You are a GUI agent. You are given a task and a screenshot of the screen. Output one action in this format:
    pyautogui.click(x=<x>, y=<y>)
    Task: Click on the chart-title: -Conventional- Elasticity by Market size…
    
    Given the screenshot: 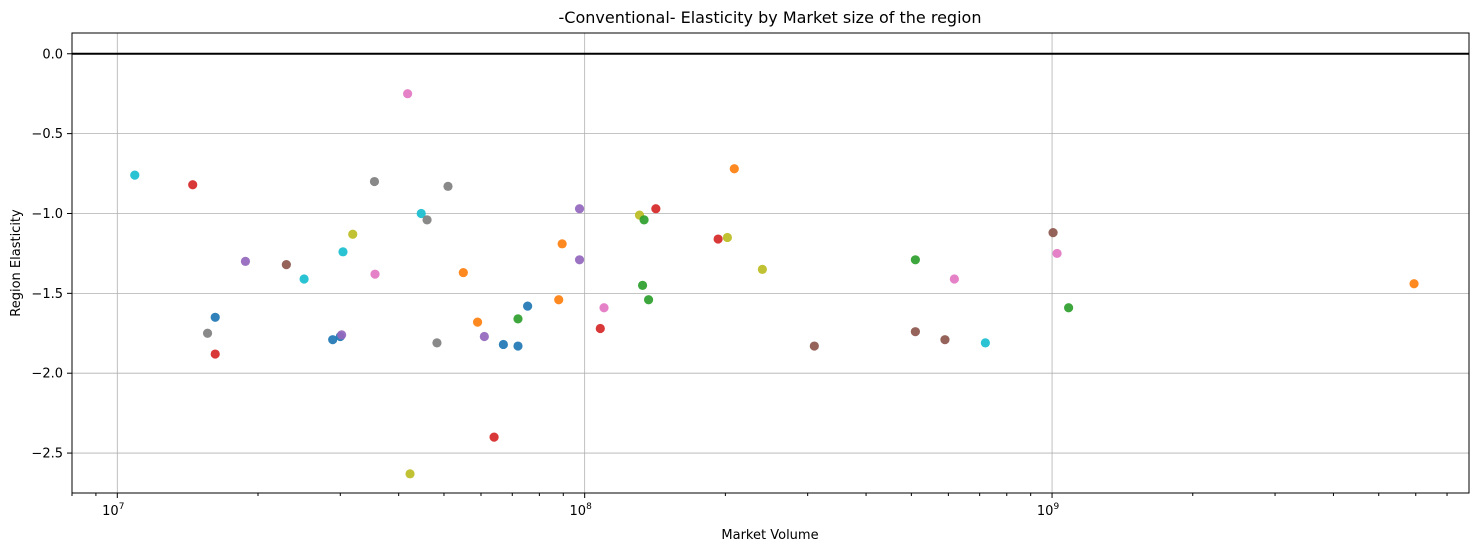 What is the action you would take?
    pyautogui.click(x=770, y=17)
    